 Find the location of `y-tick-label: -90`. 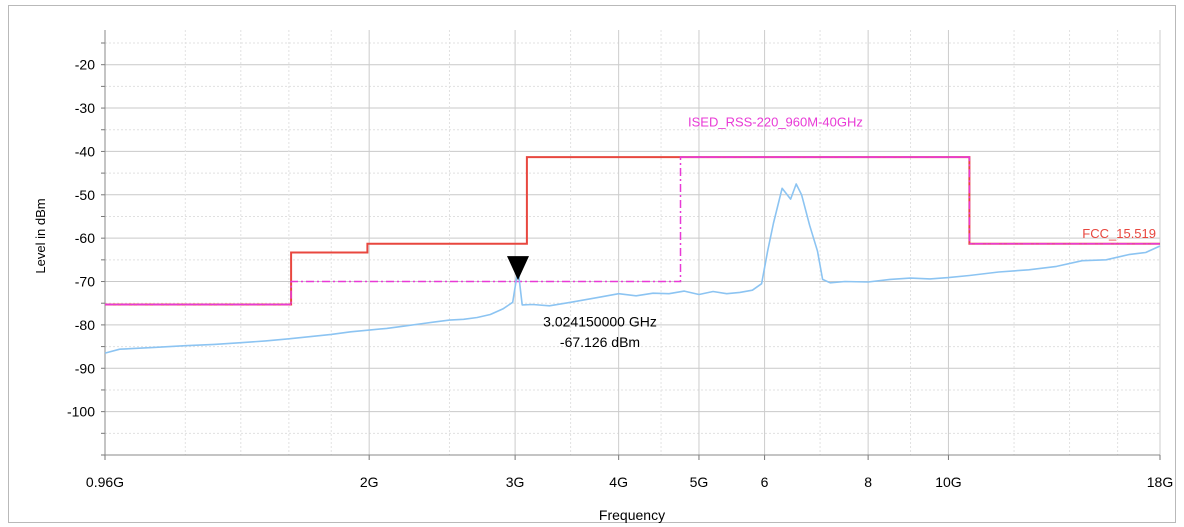

y-tick-label: -90 is located at coordinates (85, 368).